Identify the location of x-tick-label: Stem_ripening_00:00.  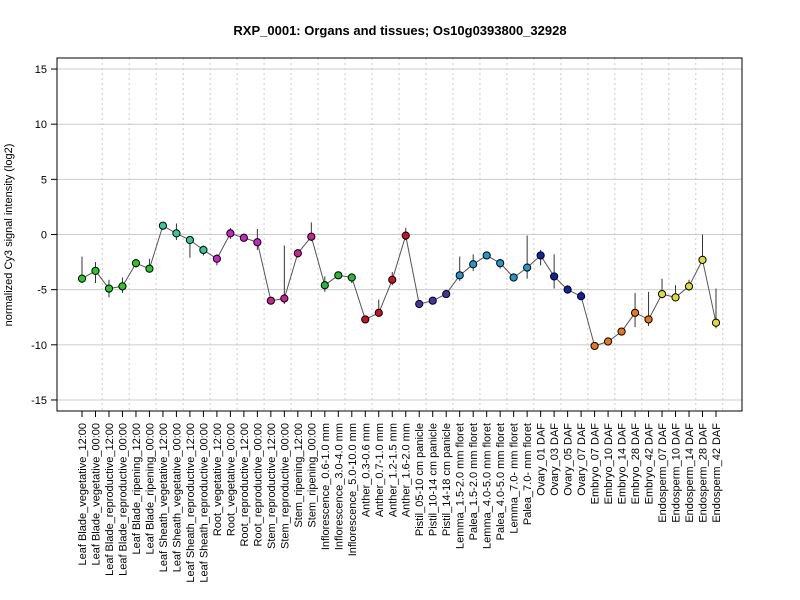
(312, 475).